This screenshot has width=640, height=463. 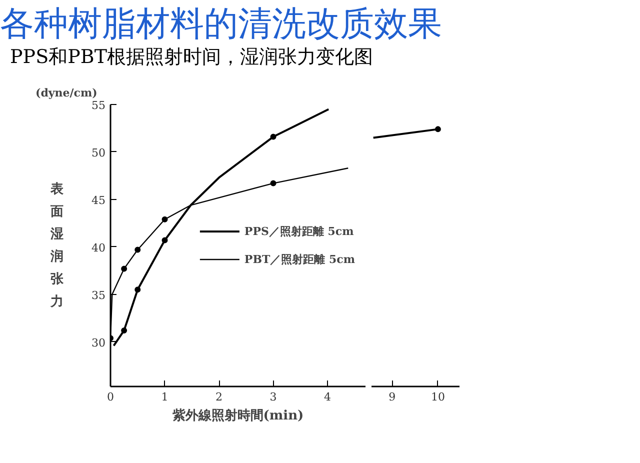 I want to click on x-tick-label: 1, so click(x=164, y=397).